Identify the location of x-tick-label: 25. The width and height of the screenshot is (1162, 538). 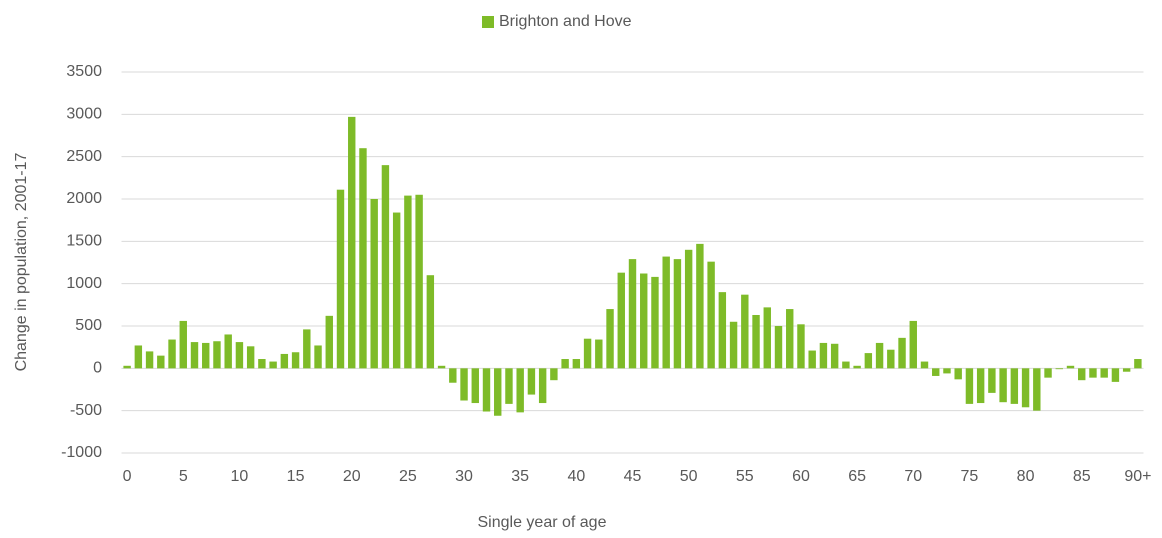
(408, 476).